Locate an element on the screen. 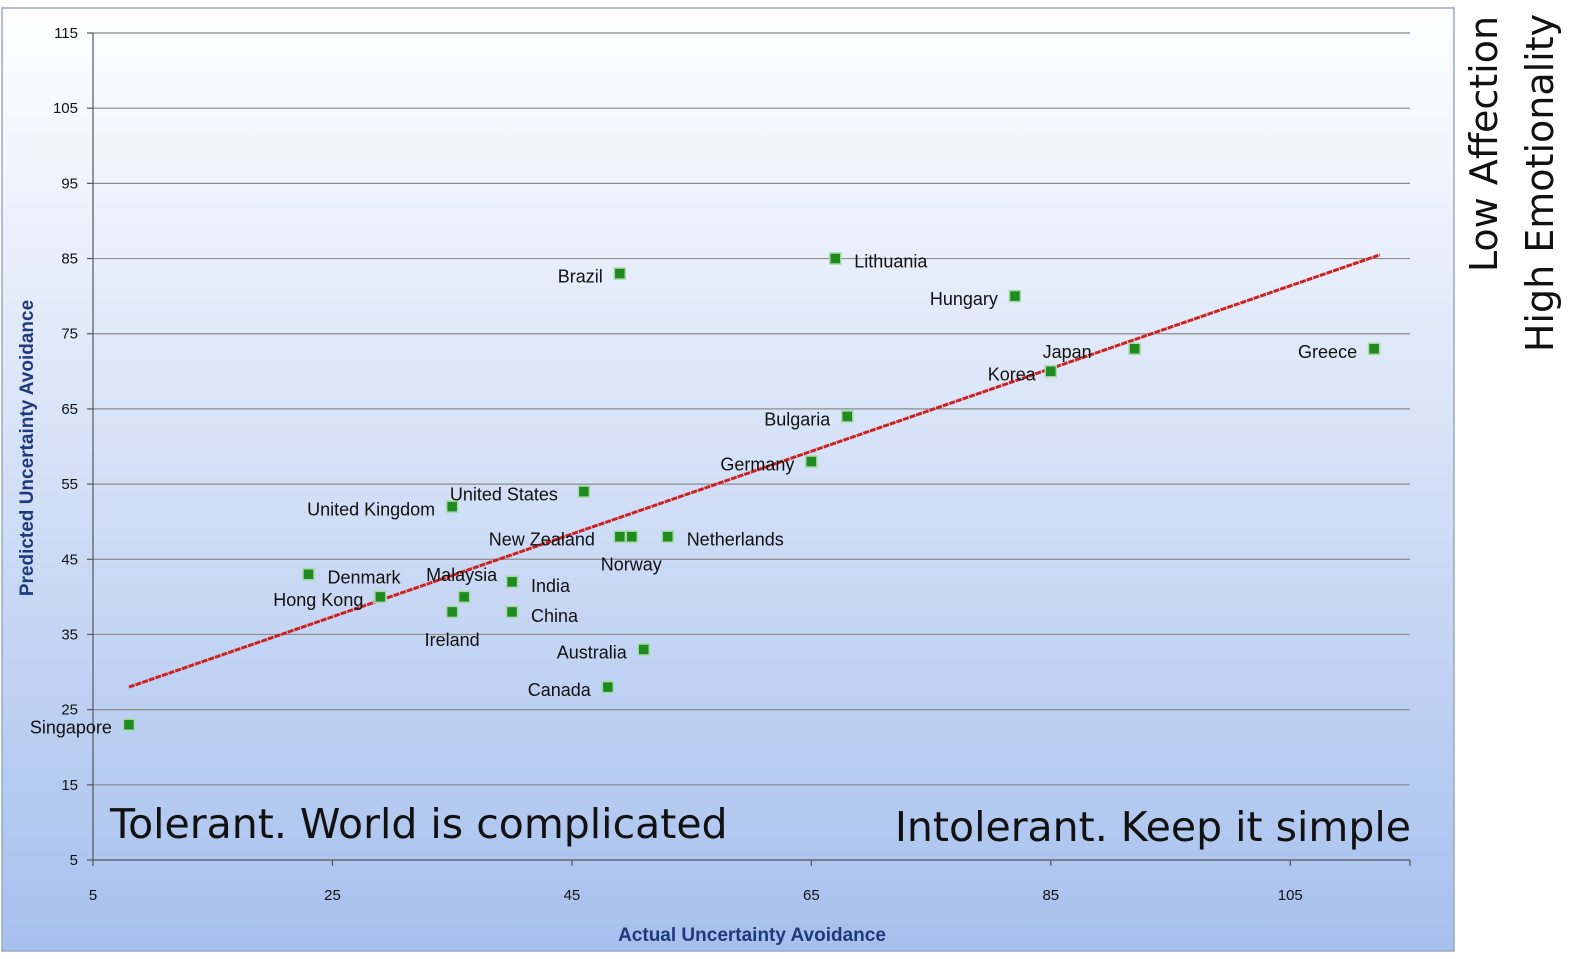 The width and height of the screenshot is (1584, 959). tick-label-x: 65 is located at coordinates (811, 895).